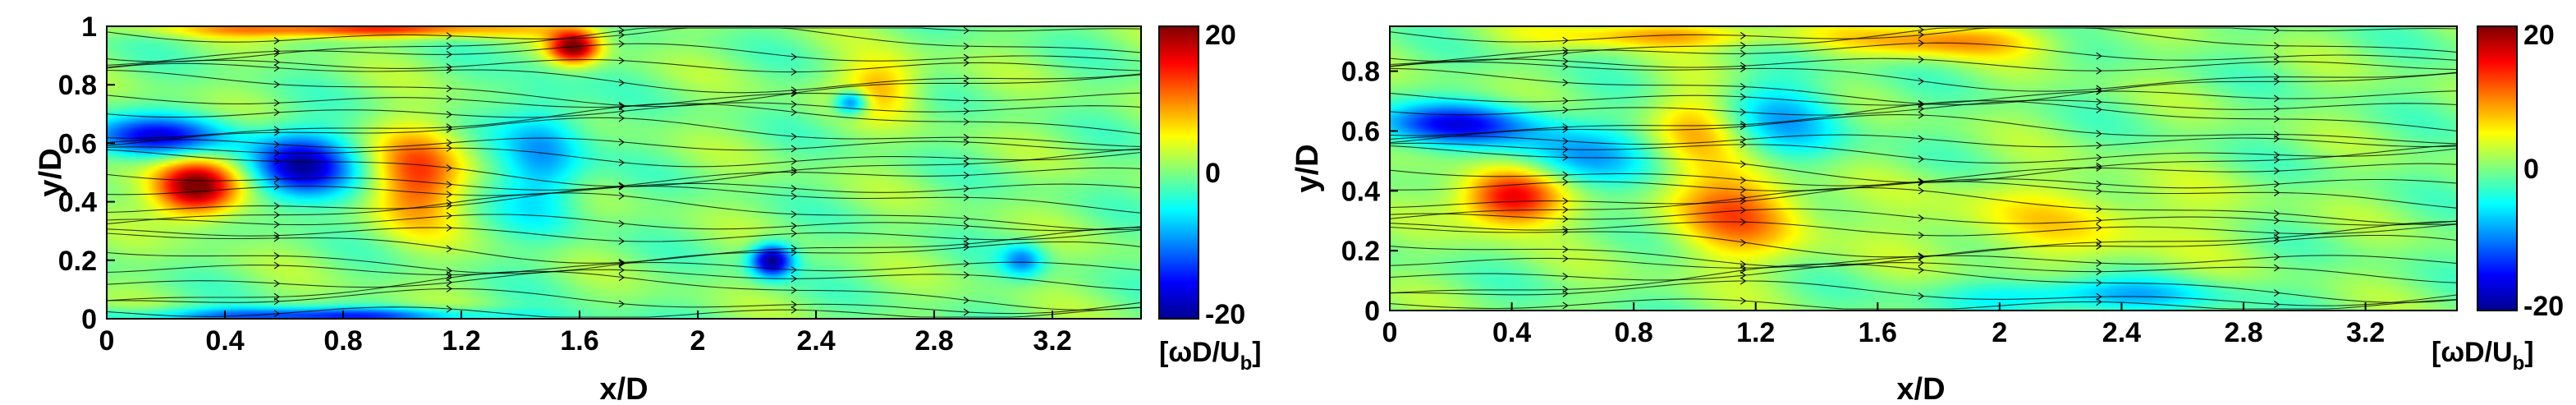  What do you see at coordinates (89, 27) in the screenshot?
I see `y-tick-label: 1` at bounding box center [89, 27].